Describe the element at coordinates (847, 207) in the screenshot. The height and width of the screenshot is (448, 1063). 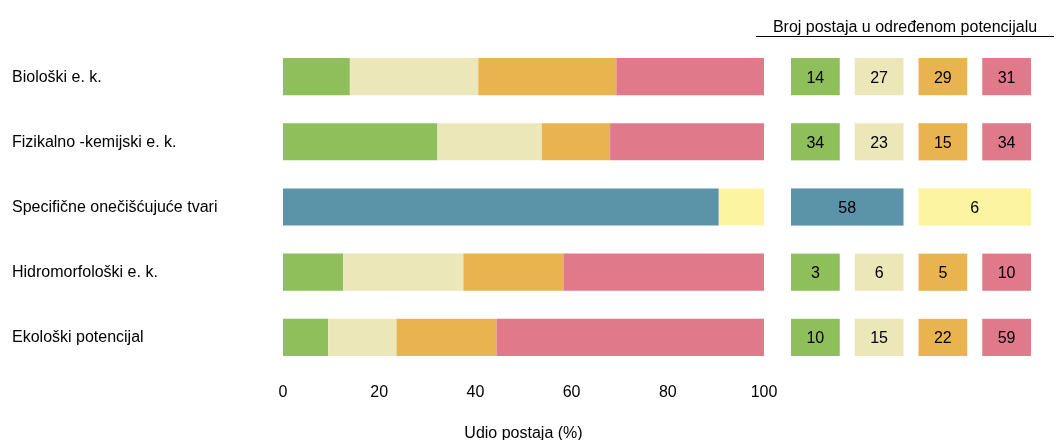
I see `text: 58` at that location.